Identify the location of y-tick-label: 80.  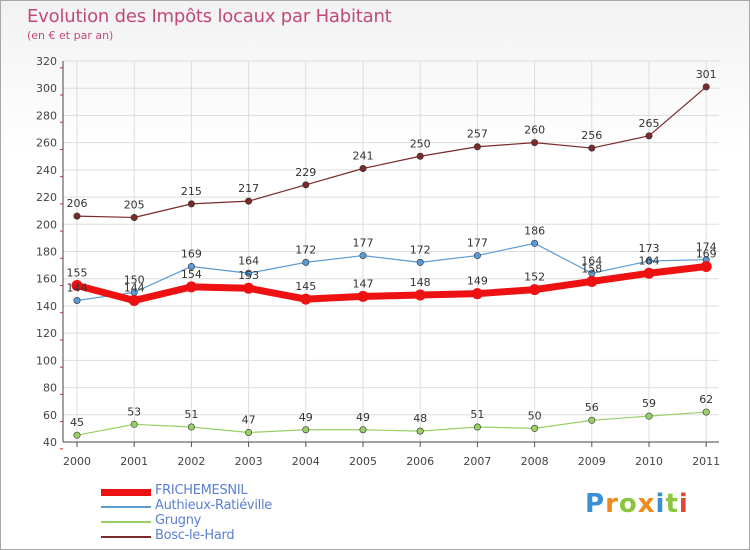
(50, 388).